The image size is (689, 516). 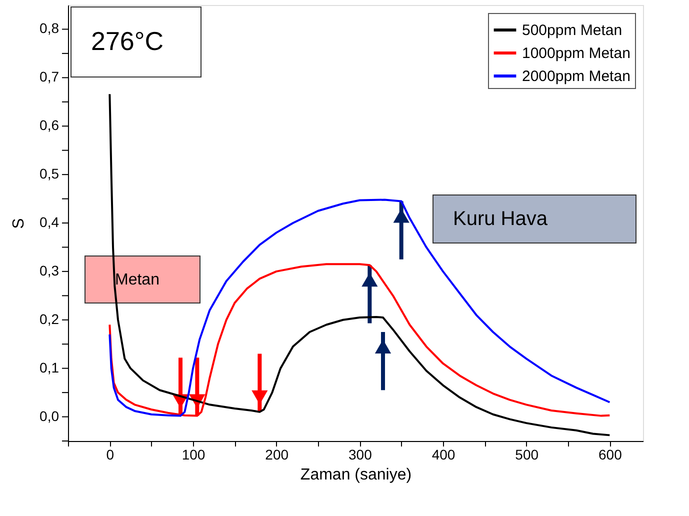 I want to click on x-tick-label: 300, so click(x=360, y=454).